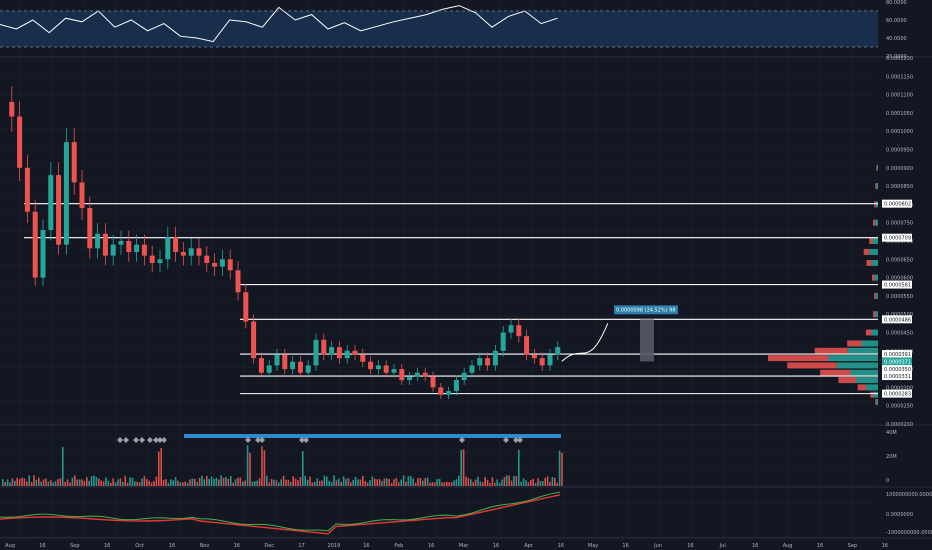 Image resolution: width=932 pixels, height=550 pixels. I want to click on price-tick-label: 0.0000900, so click(899, 169).